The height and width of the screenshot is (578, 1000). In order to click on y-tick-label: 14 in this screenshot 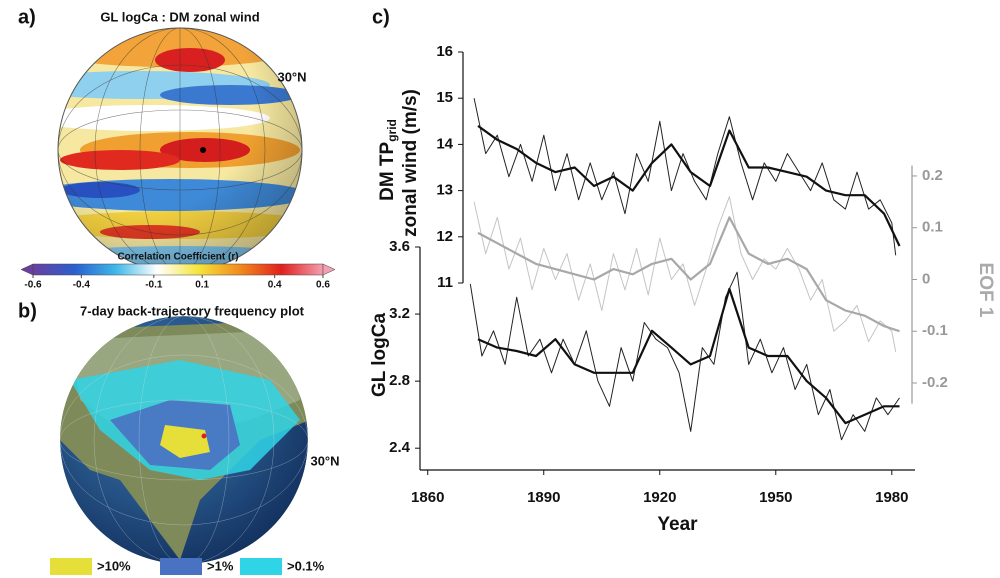, I will do `click(444, 143)`.